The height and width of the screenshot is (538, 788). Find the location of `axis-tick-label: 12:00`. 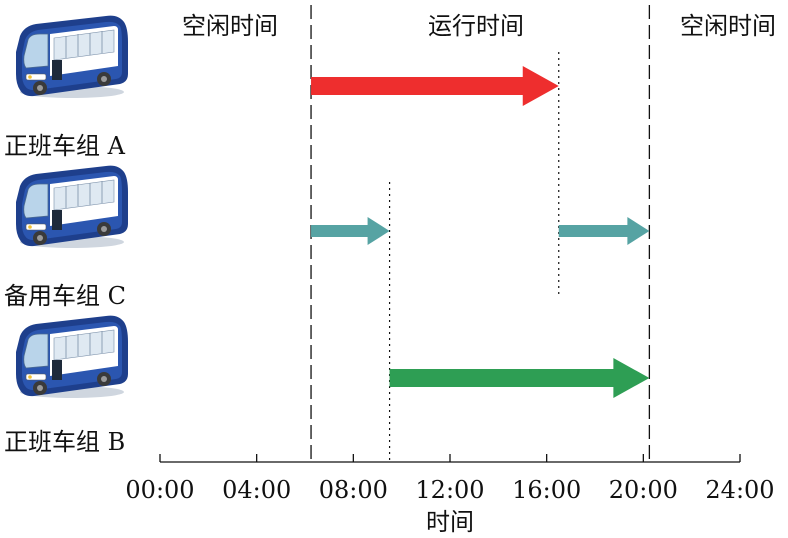

axis-tick-label: 12:00 is located at coordinates (449, 490).